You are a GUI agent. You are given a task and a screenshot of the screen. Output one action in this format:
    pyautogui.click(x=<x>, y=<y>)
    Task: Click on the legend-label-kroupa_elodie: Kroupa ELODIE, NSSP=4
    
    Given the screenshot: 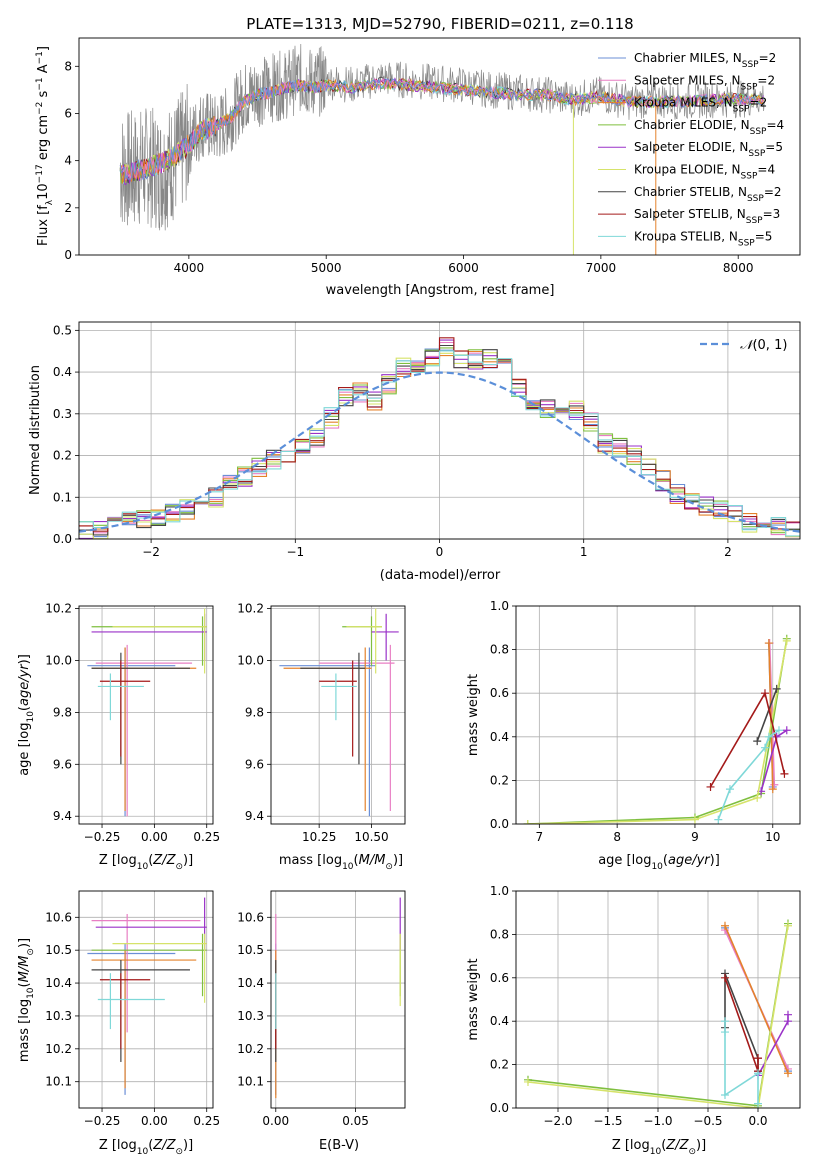 What is the action you would take?
    pyautogui.click(x=704, y=172)
    